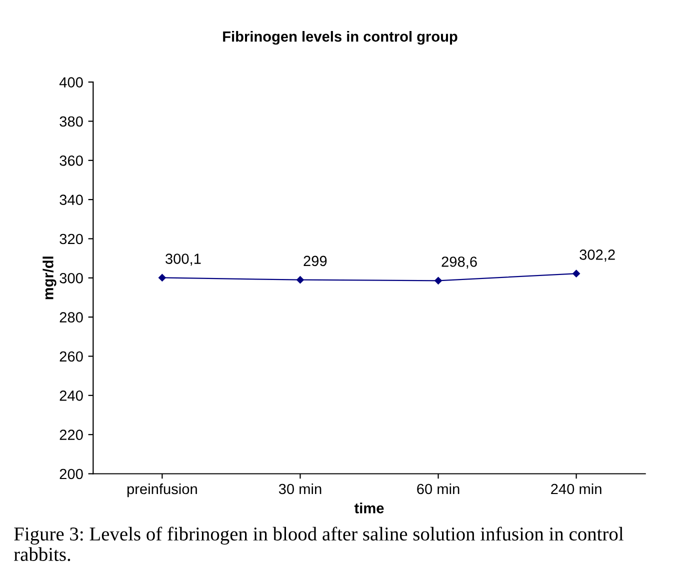 The width and height of the screenshot is (680, 582). Describe the element at coordinates (162, 490) in the screenshot. I see `x-tick-label: preinfusion` at that location.